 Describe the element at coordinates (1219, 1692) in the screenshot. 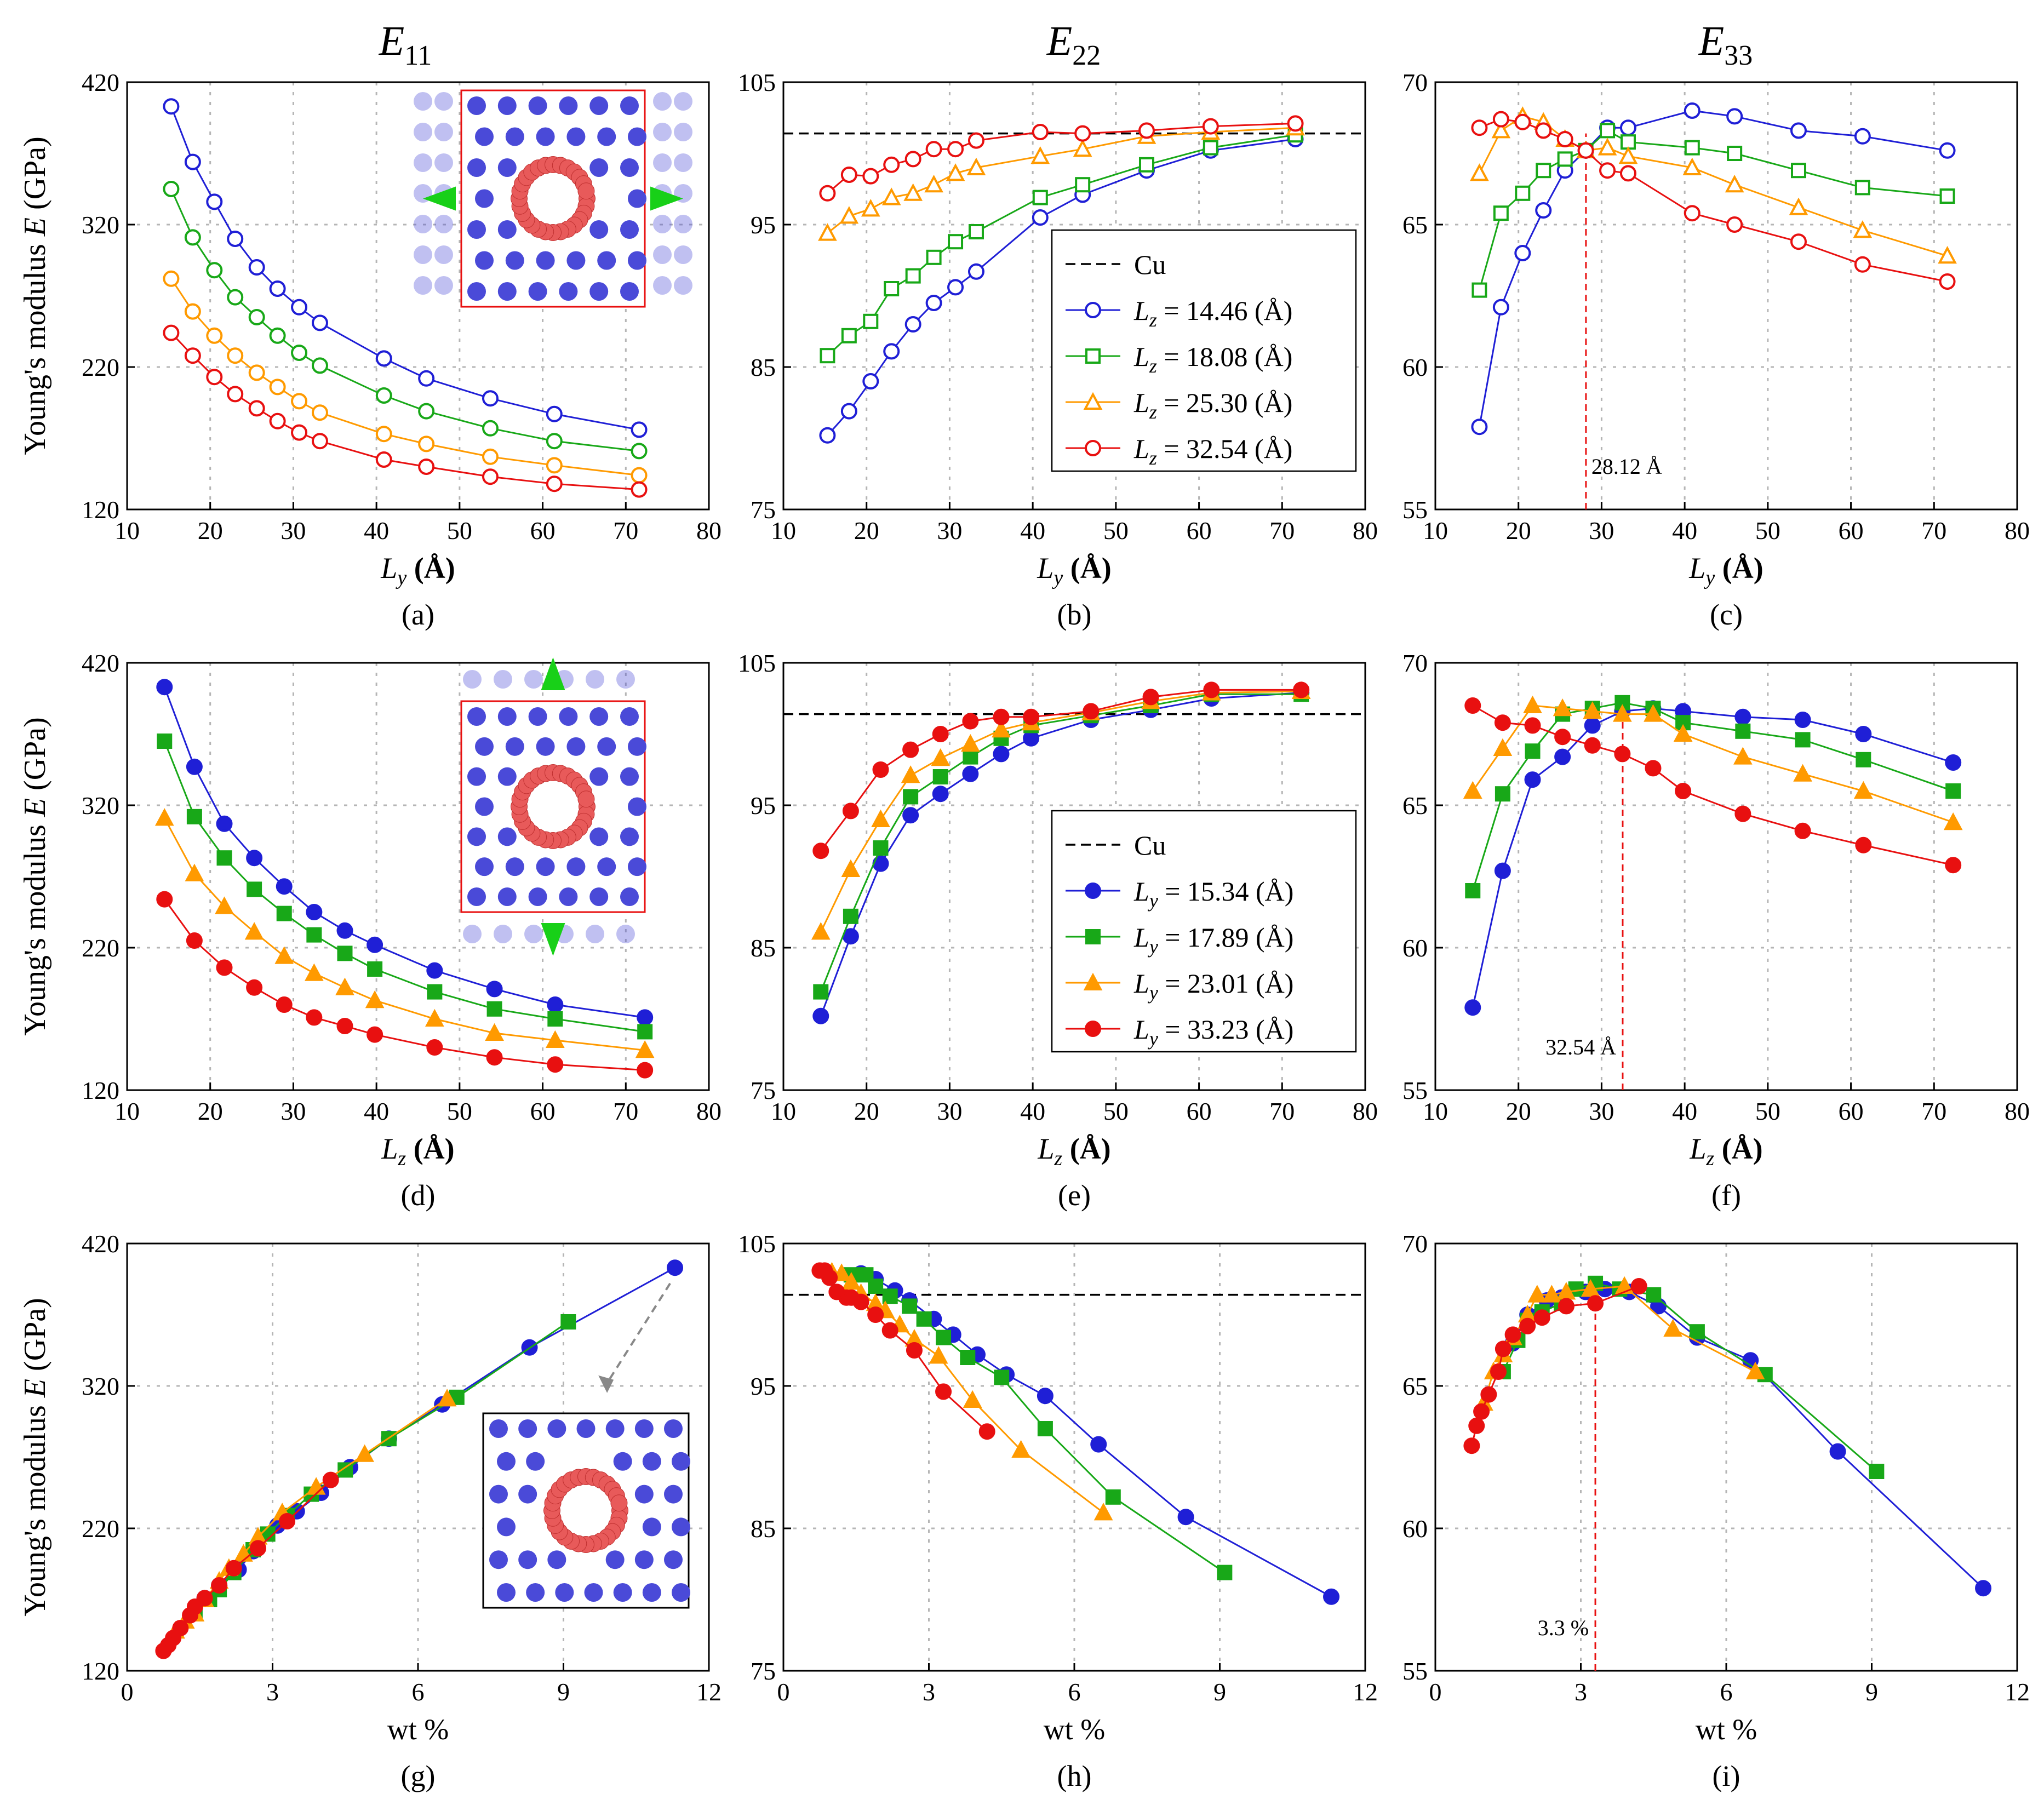

I see `x-tick-label: 9` at that location.